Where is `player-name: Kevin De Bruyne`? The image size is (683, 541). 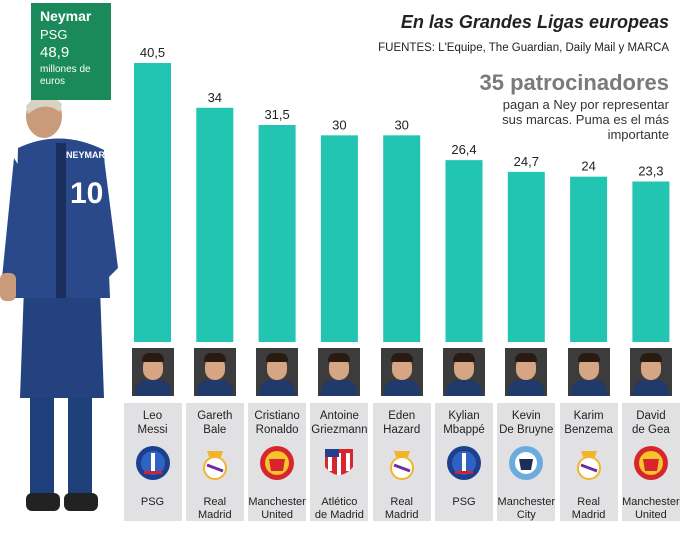 player-name: Kevin De Bruyne is located at coordinates (526, 423).